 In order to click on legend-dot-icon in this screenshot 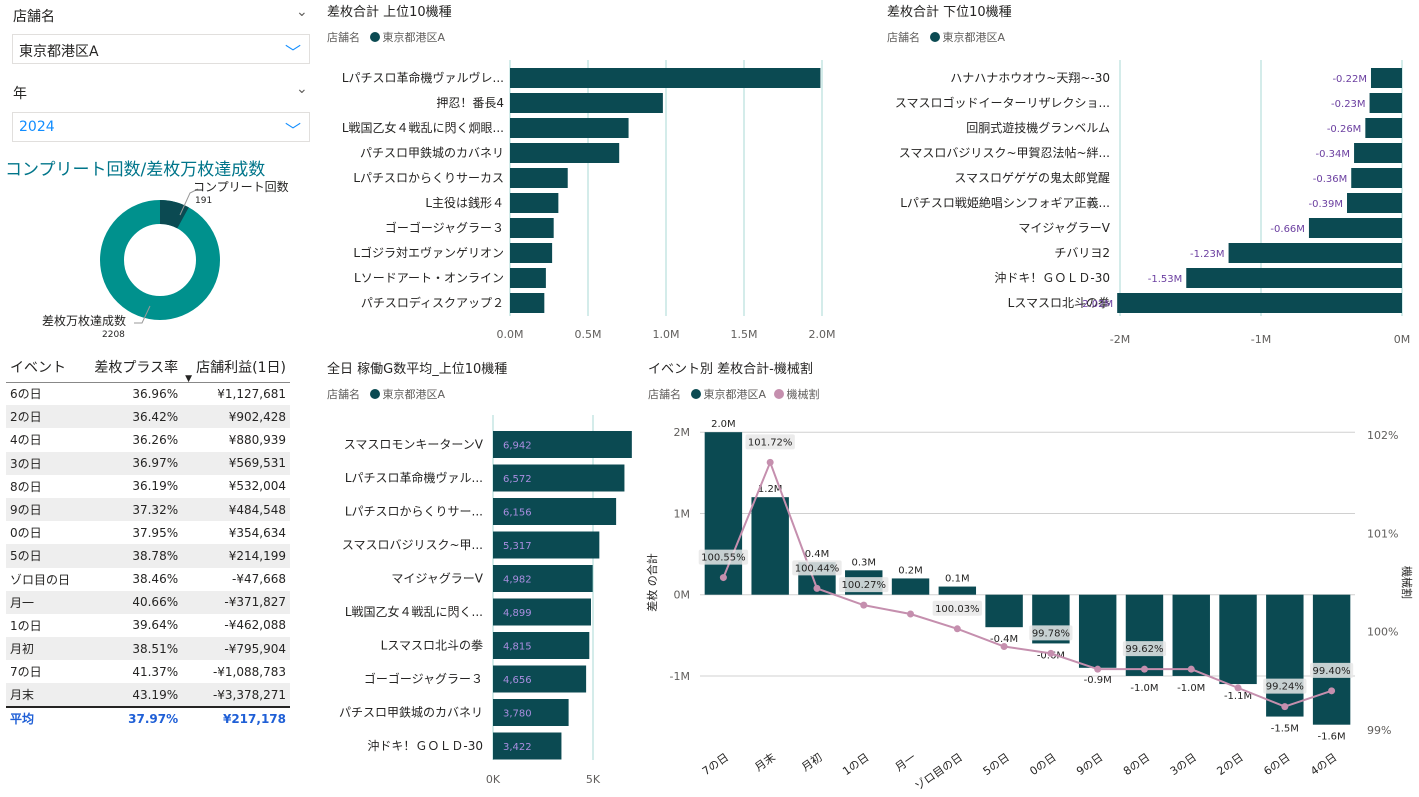, I will do `click(695, 394)`.